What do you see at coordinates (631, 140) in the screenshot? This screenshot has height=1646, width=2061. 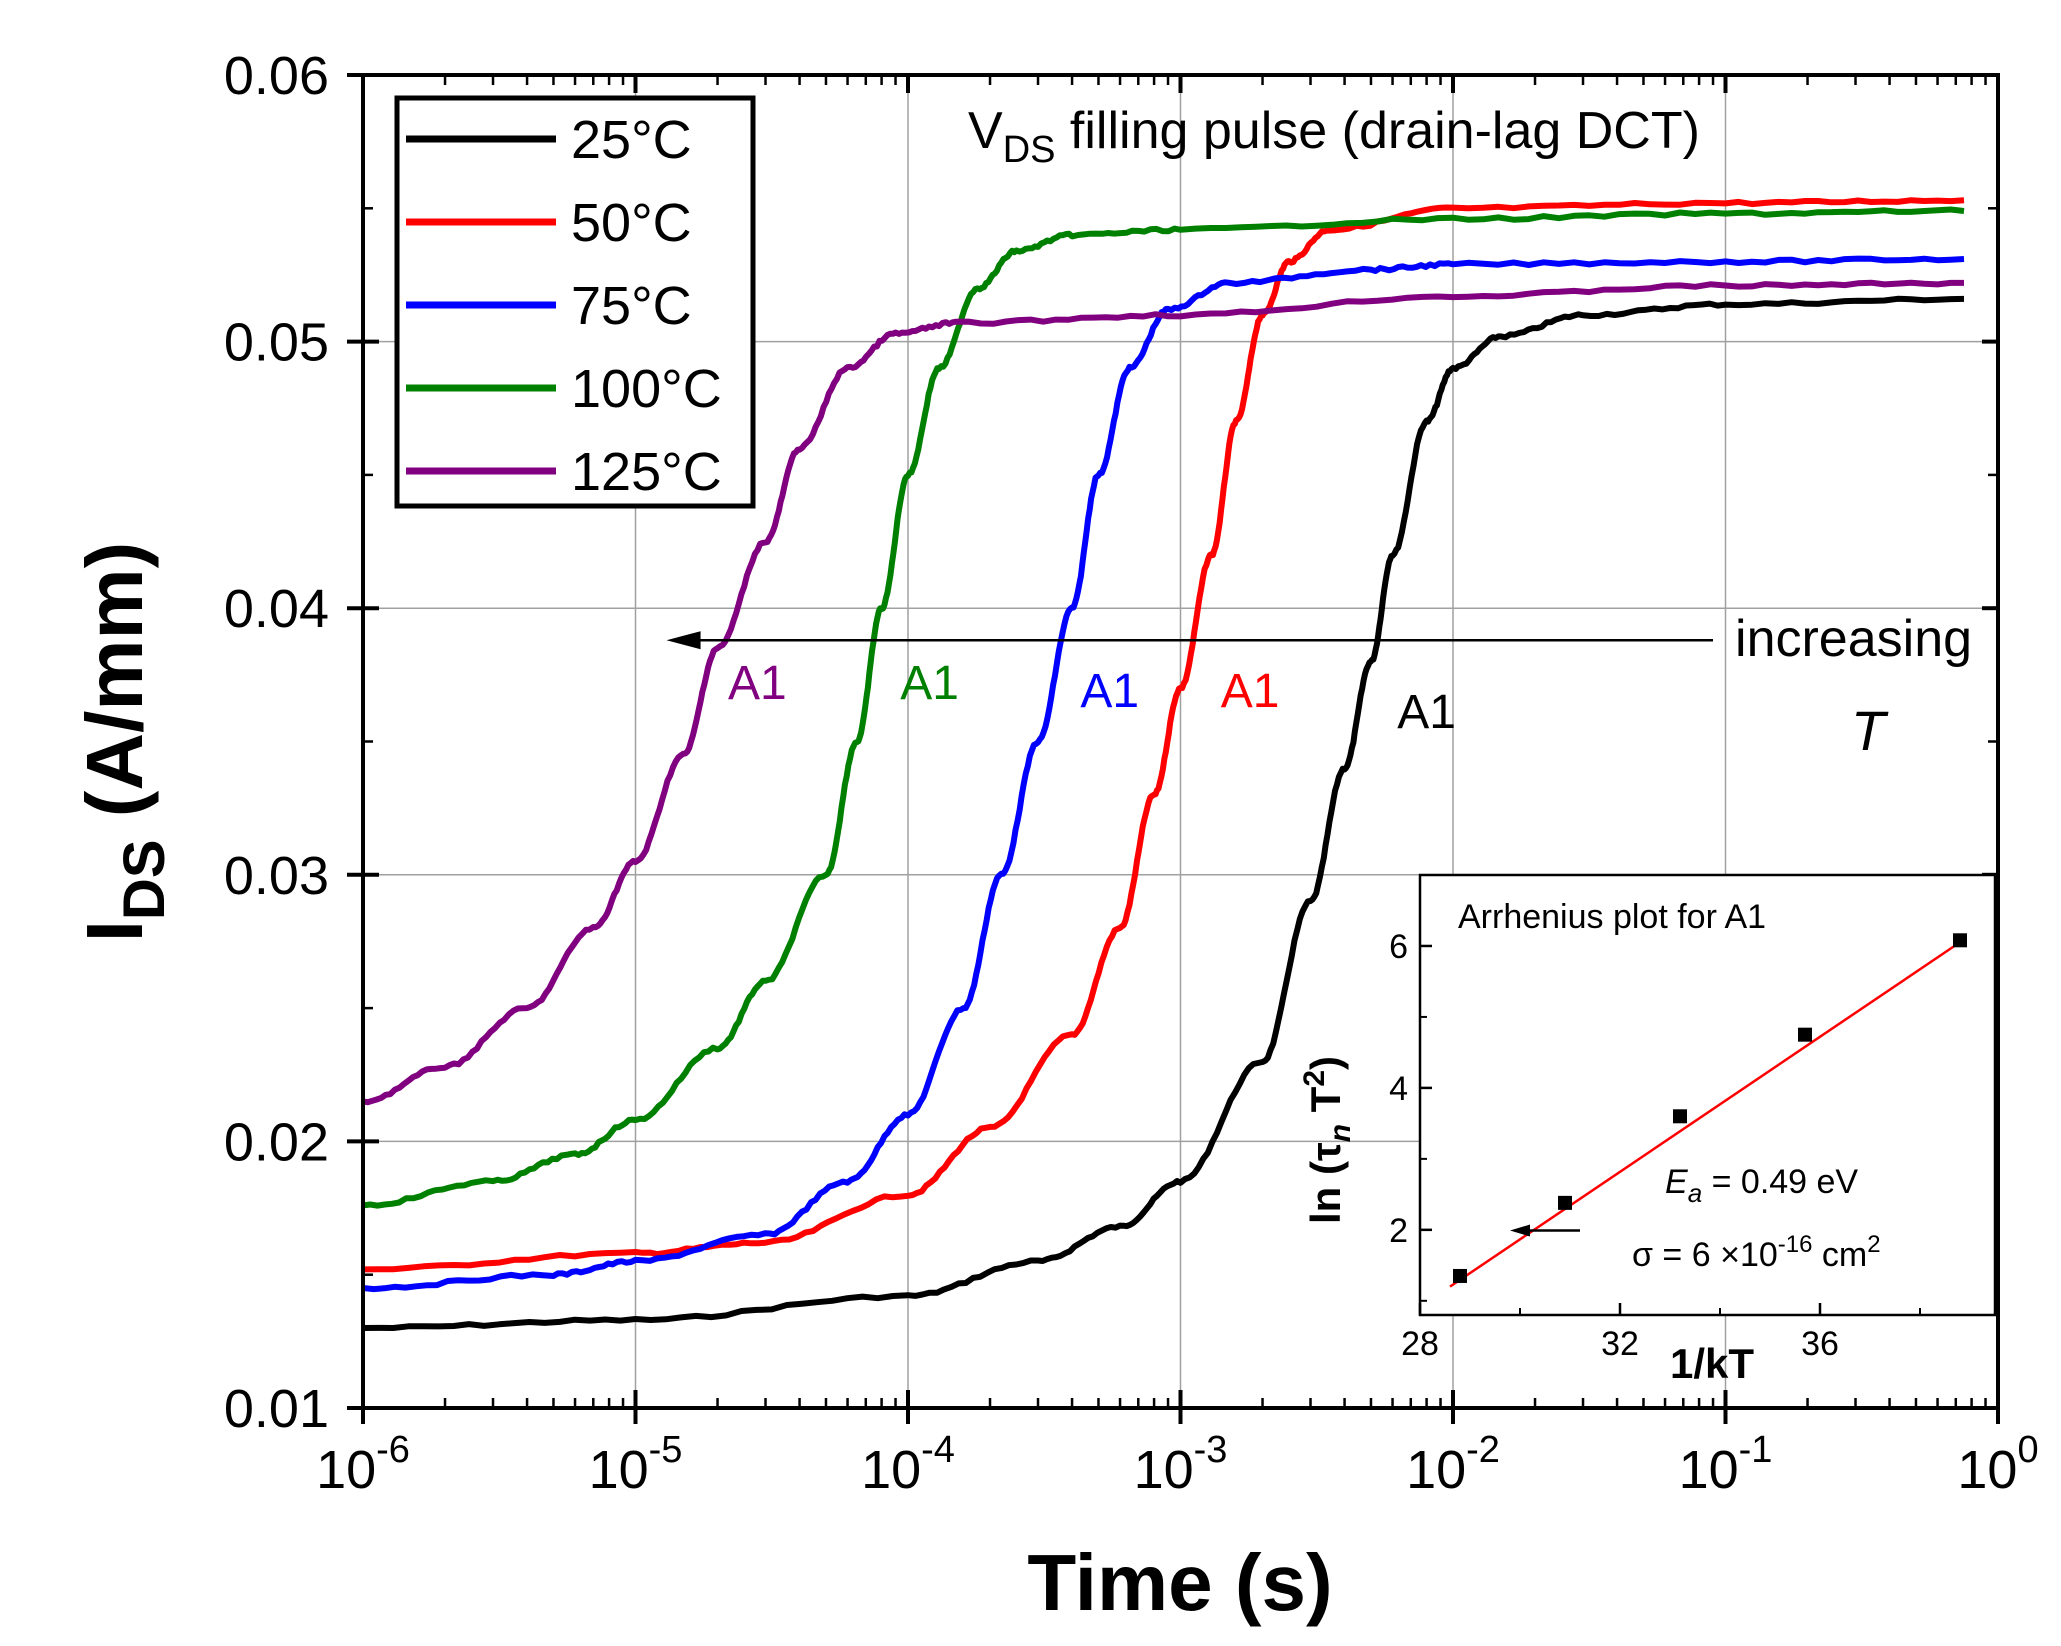 I see `legend-label: 25°C` at bounding box center [631, 140].